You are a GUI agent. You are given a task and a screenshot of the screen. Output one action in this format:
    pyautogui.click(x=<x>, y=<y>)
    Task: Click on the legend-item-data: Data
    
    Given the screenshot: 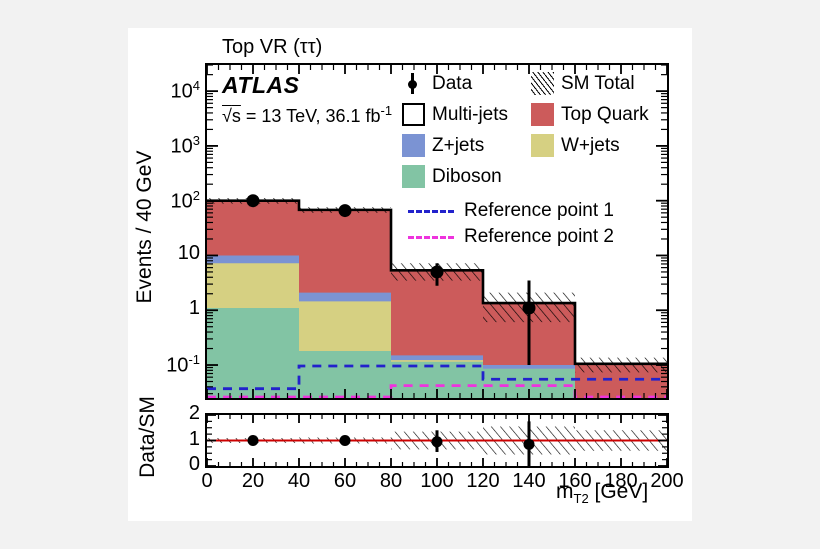 What is the action you would take?
    pyautogui.click(x=466, y=83)
    